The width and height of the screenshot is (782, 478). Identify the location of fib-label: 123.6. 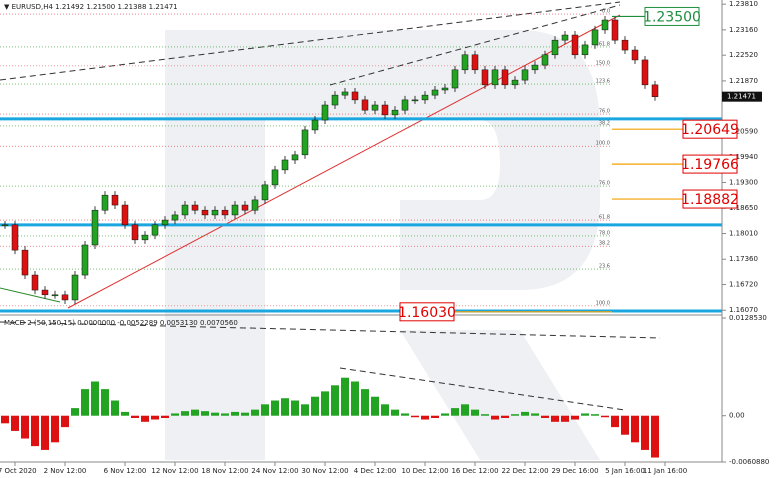
(603, 82).